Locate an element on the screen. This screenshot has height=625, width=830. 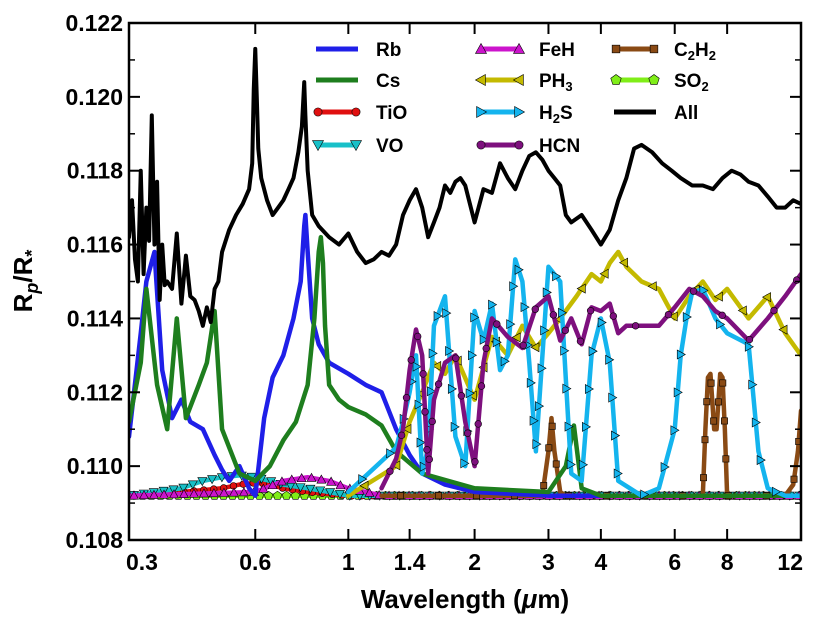
legend-marker-so2 is located at coordinates (654, 79).